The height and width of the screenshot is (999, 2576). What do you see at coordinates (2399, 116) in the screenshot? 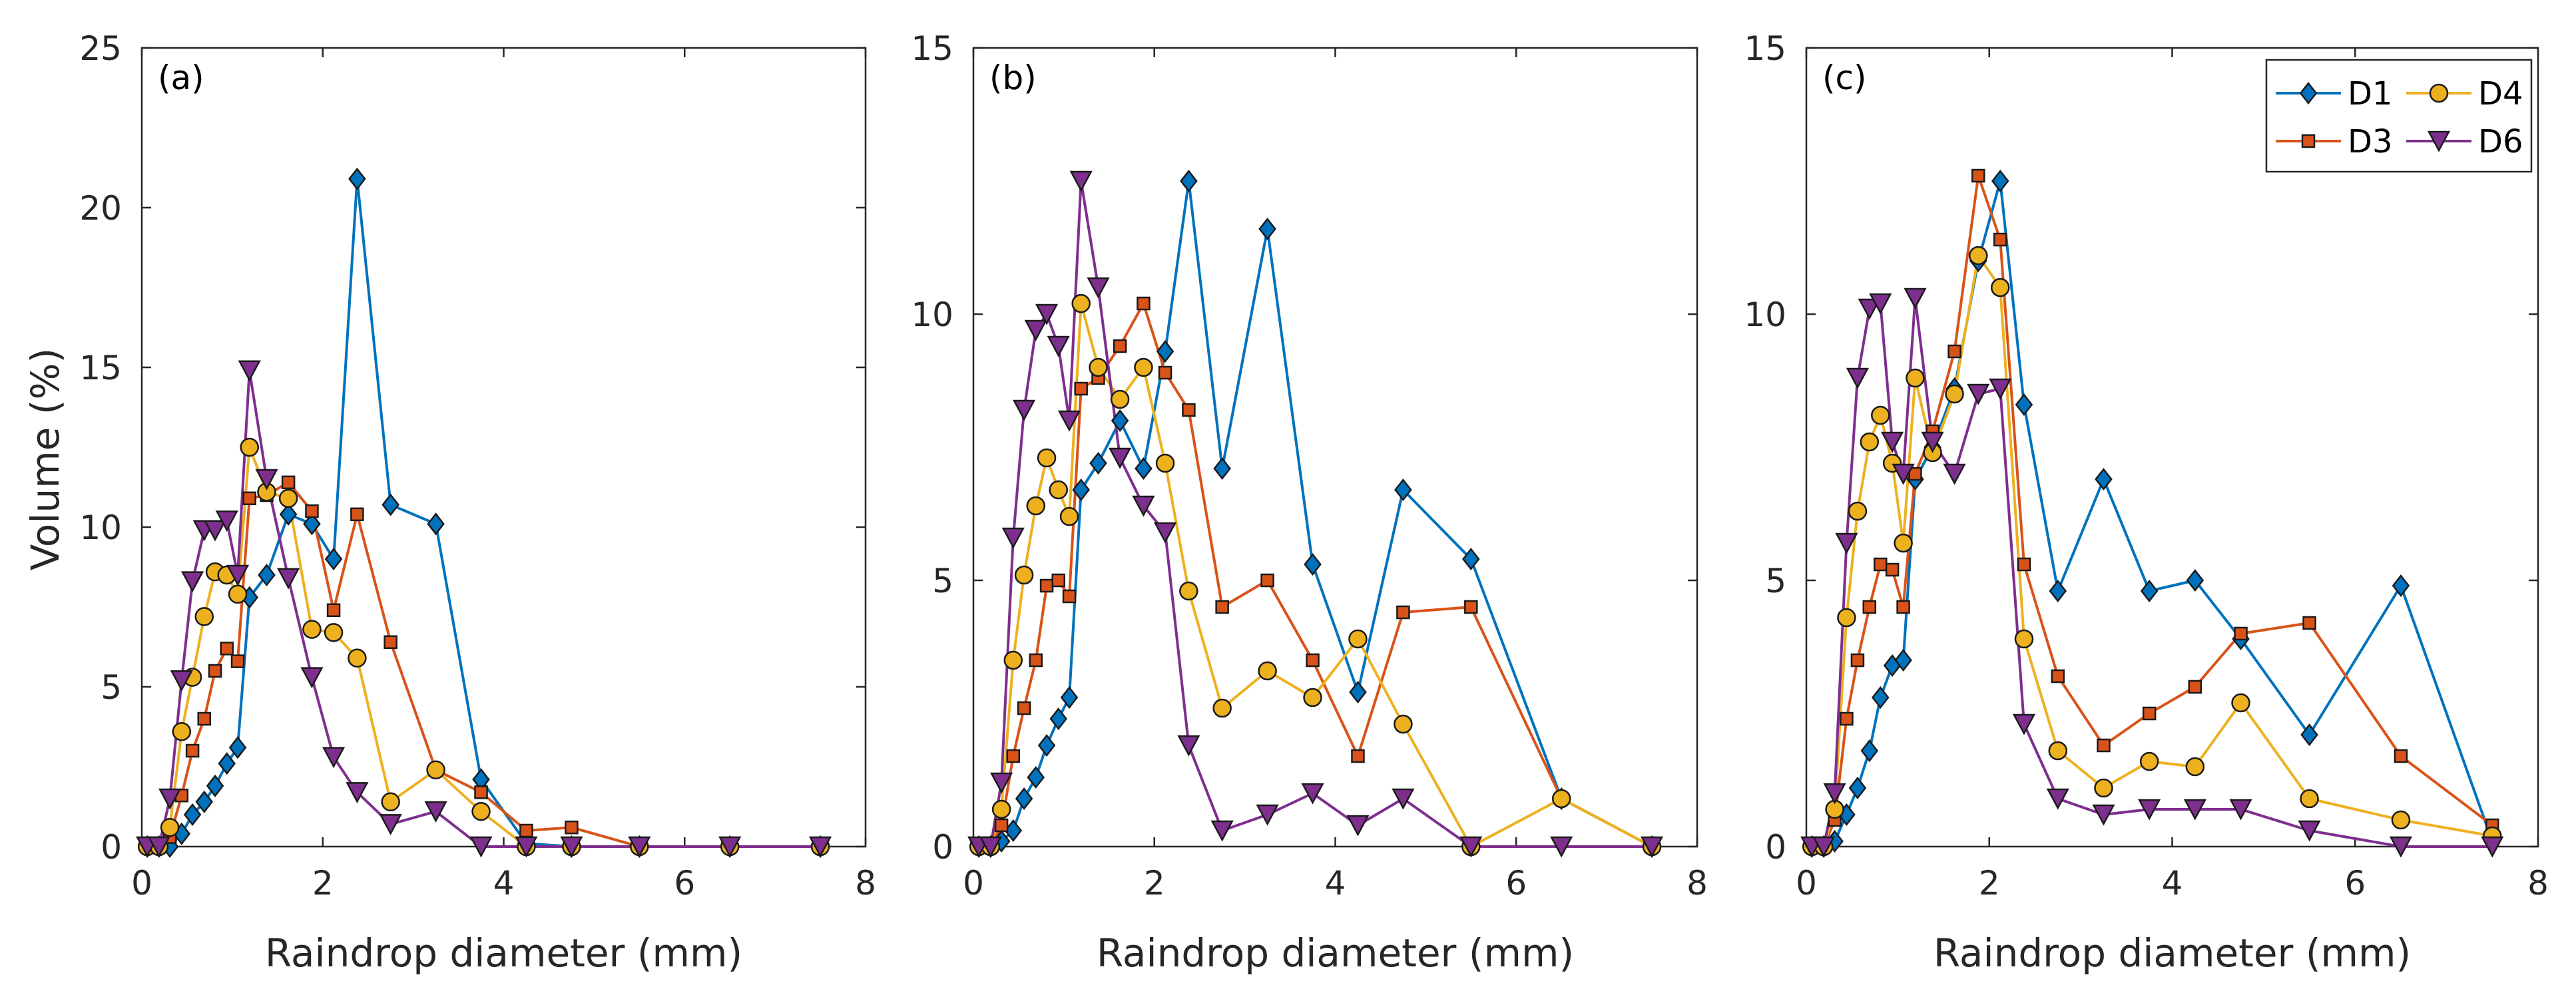
I see `legend: D1 D4 D3 D6` at bounding box center [2399, 116].